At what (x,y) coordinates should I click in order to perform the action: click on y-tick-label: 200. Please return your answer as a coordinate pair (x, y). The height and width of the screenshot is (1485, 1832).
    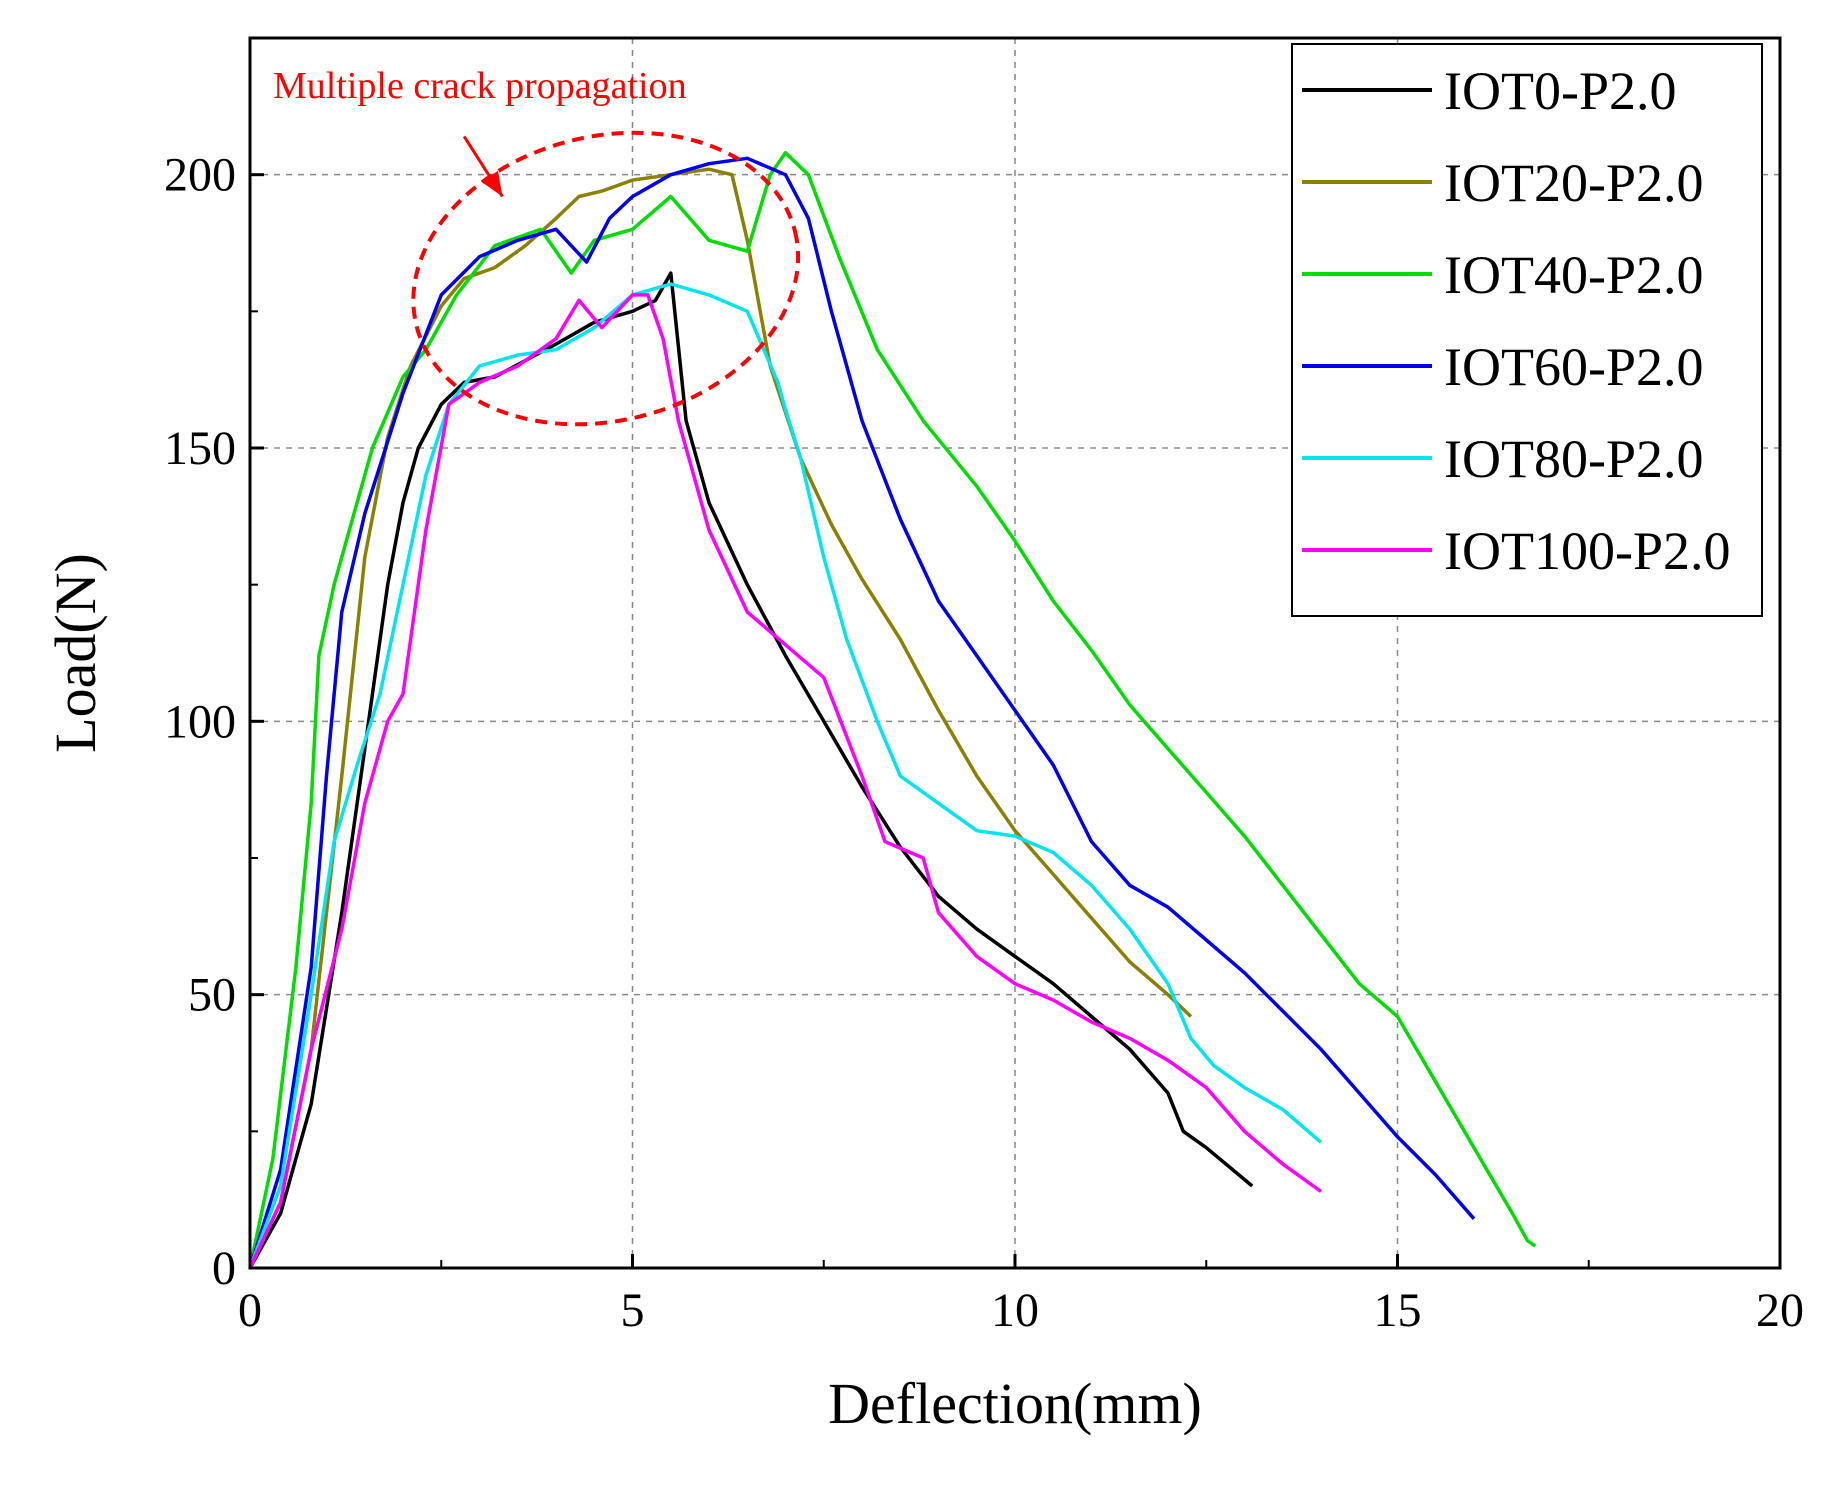
    Looking at the image, I should click on (200, 175).